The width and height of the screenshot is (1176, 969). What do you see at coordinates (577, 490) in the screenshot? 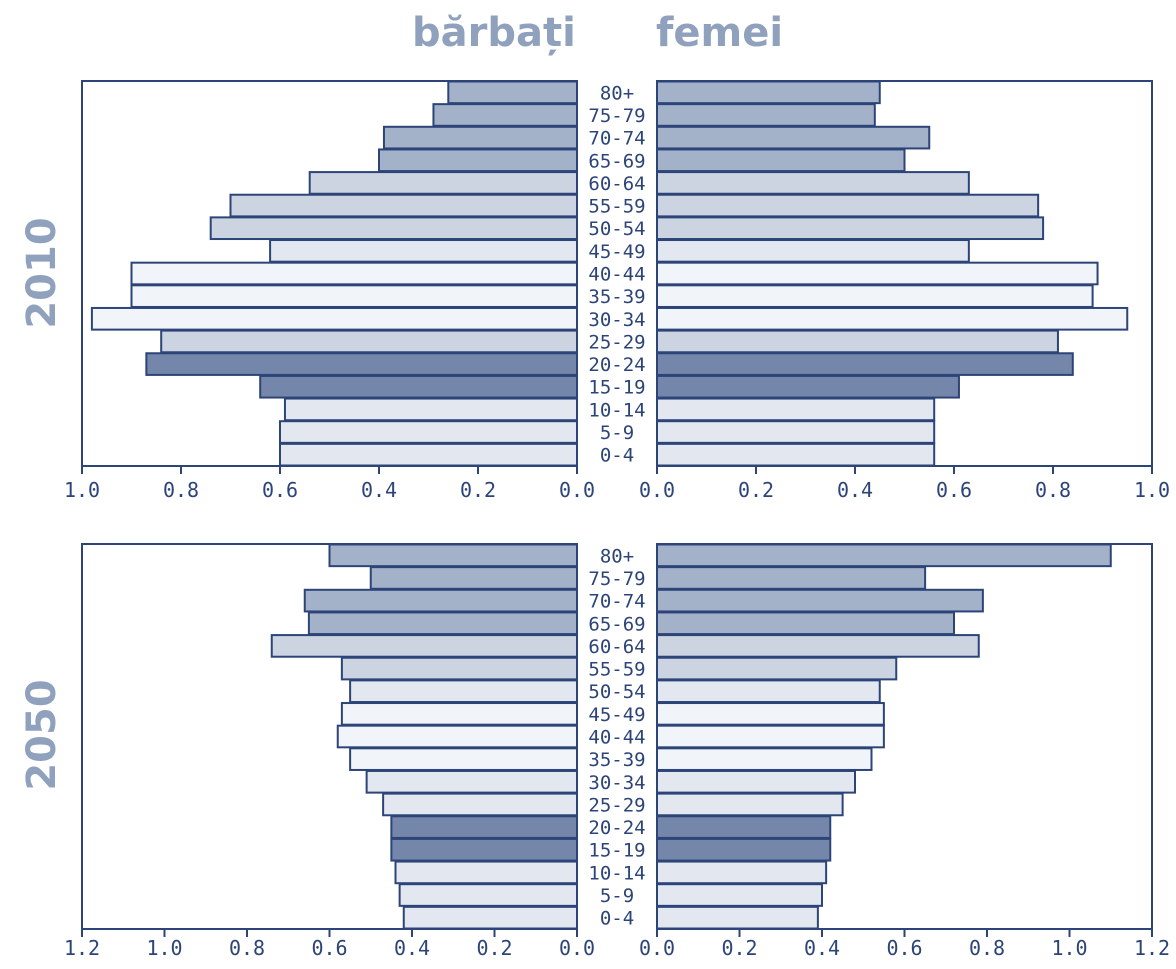
I see `tick-label-left-2010-5: 0.0` at bounding box center [577, 490].